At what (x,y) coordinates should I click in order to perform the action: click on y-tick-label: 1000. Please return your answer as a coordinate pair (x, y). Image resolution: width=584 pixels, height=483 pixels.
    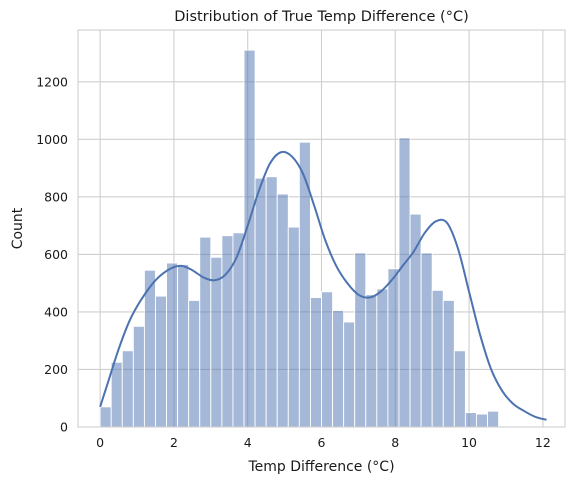
    Looking at the image, I should click on (52, 139).